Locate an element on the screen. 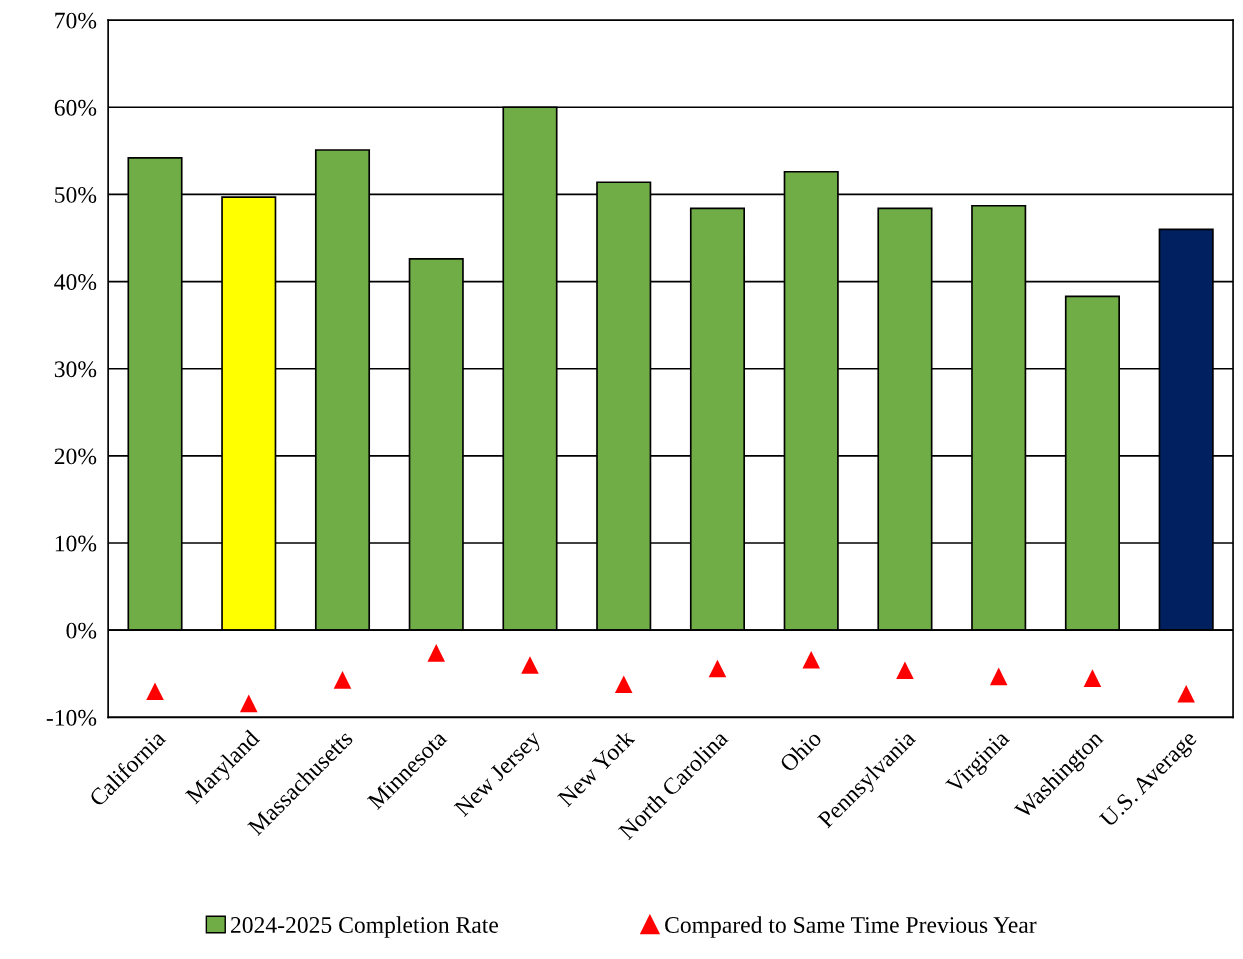 Image resolution: width=1243 pixels, height=959 pixels. y-tick-label: 70% is located at coordinates (76, 20).